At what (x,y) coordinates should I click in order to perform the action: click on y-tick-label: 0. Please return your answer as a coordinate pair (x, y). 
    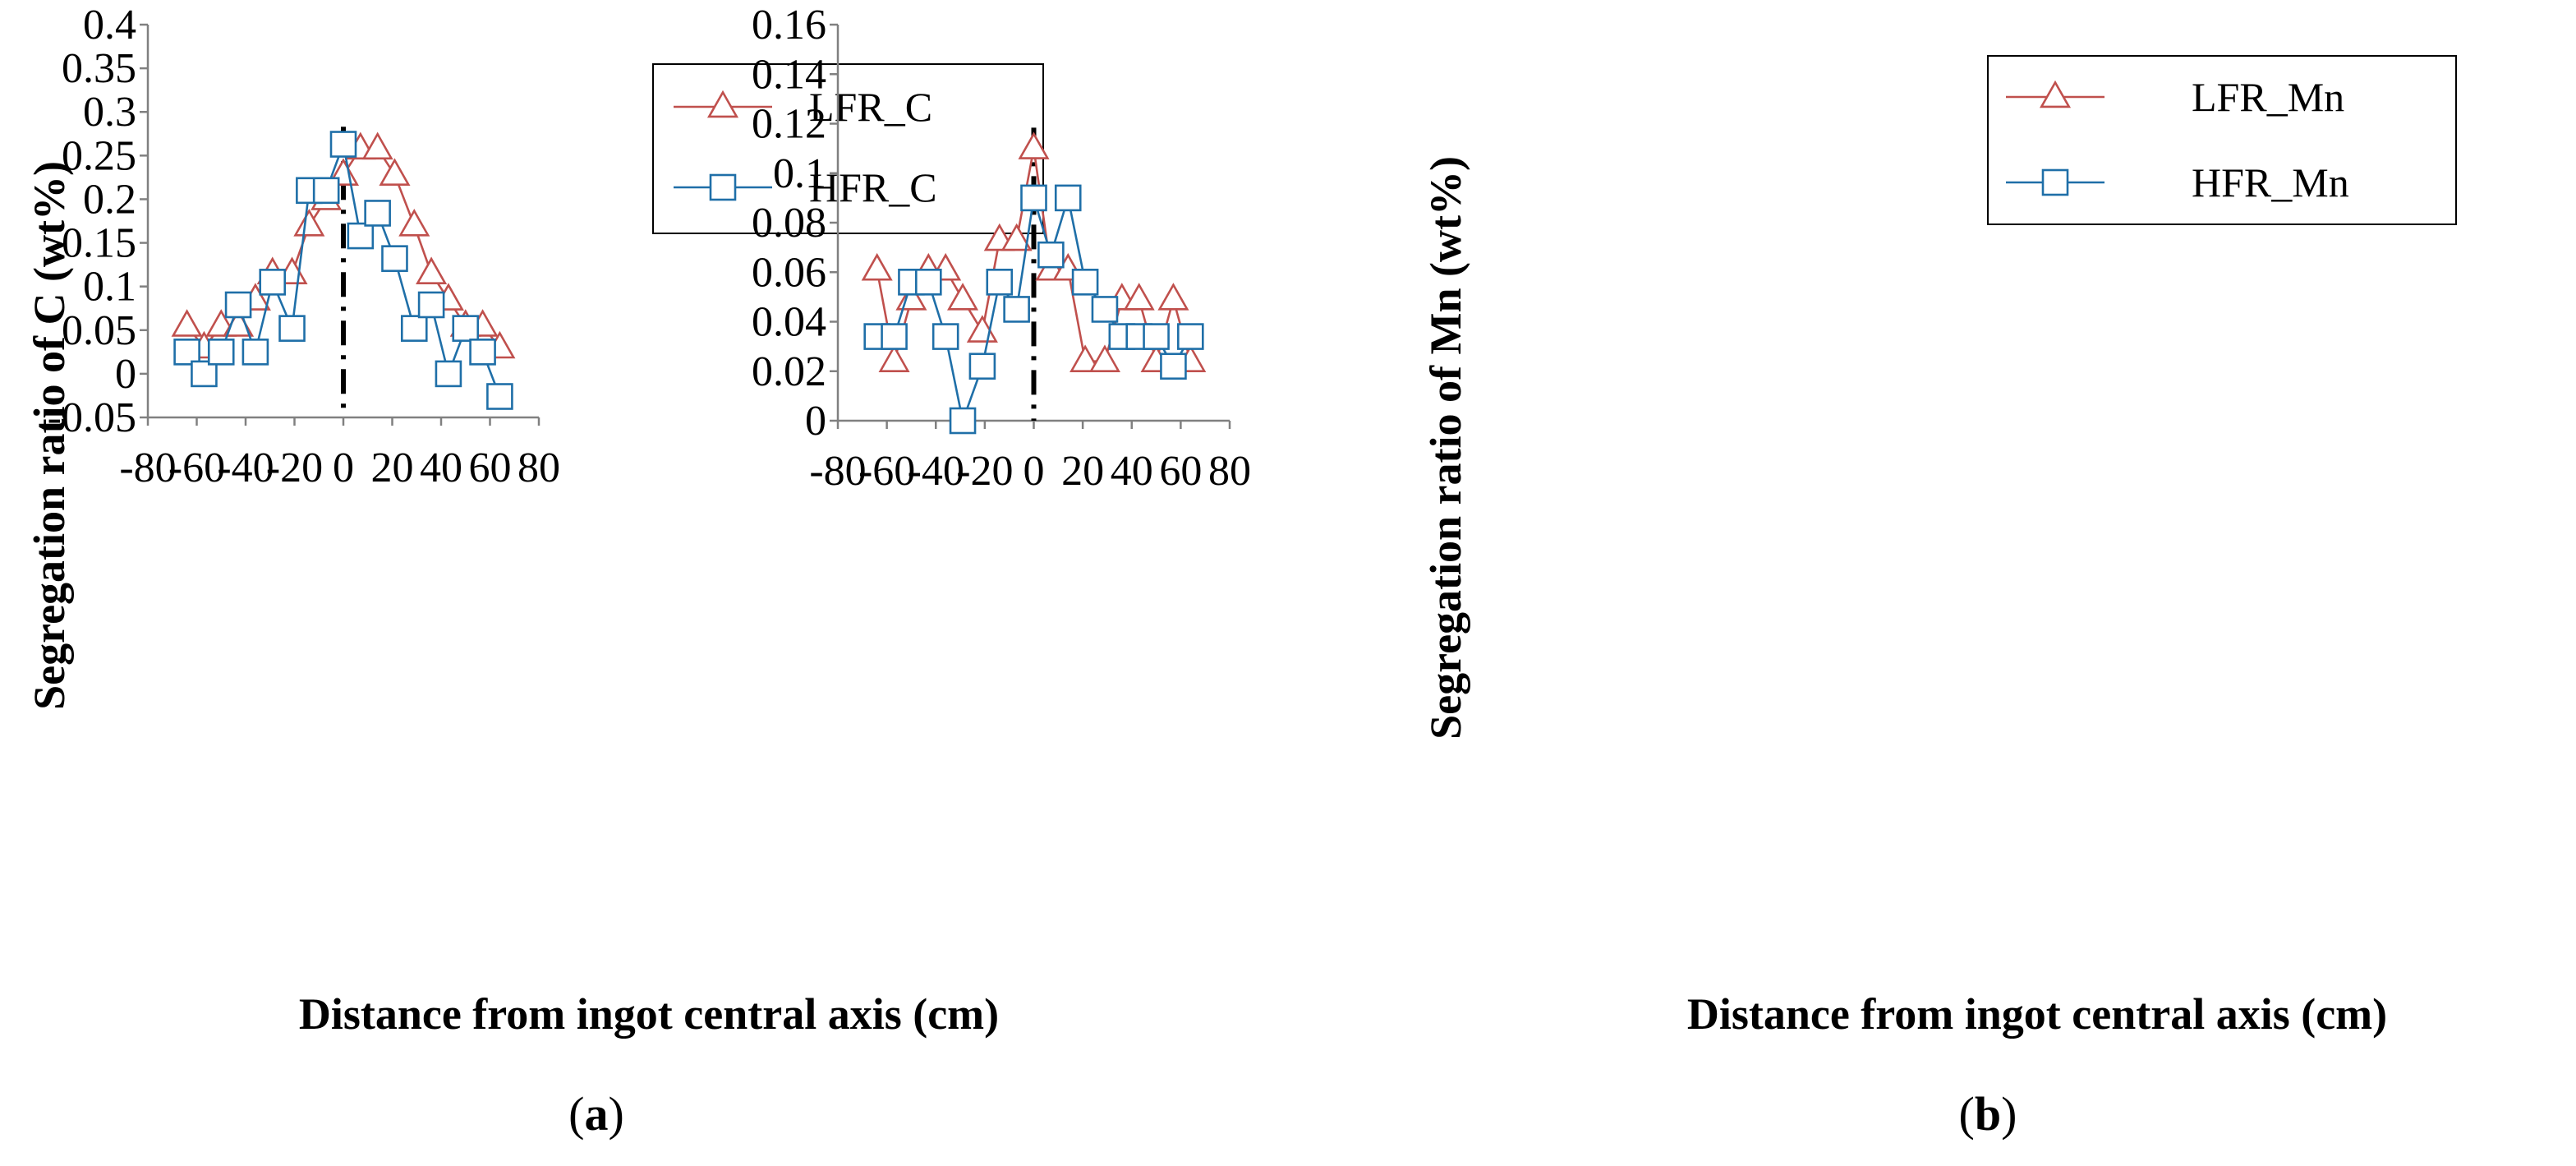
    Looking at the image, I should click on (125, 374).